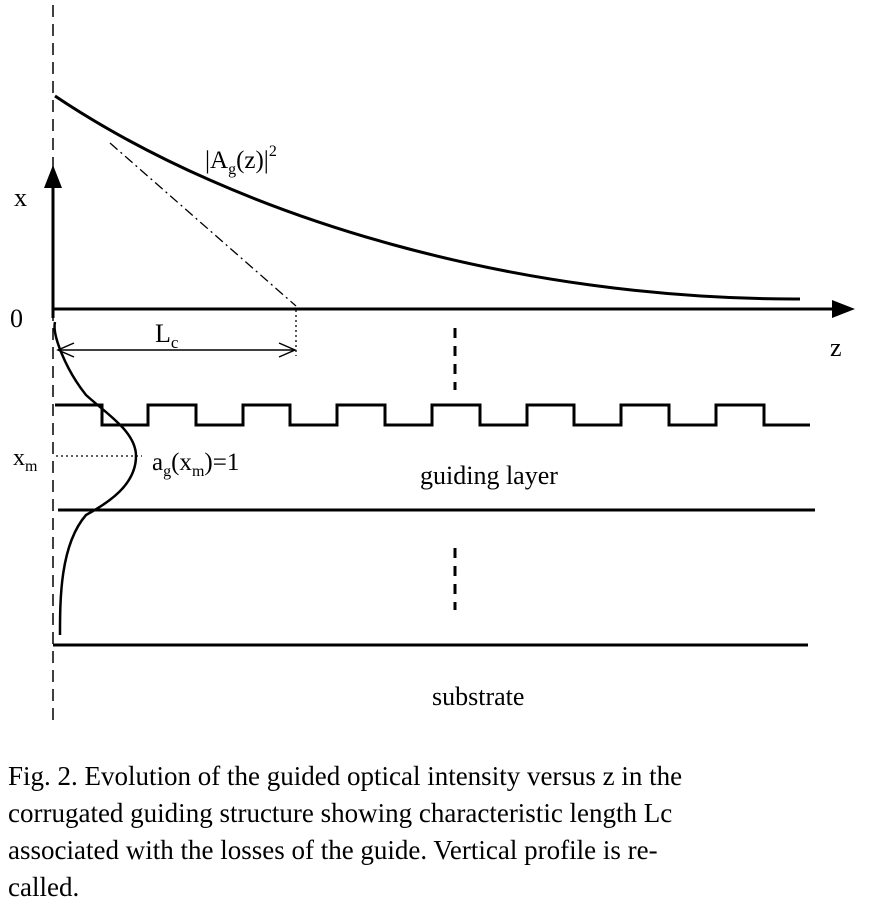 The height and width of the screenshot is (920, 880). Describe the element at coordinates (195, 464) in the screenshot. I see `profile-normalization-label: ag(xm)=1` at that location.